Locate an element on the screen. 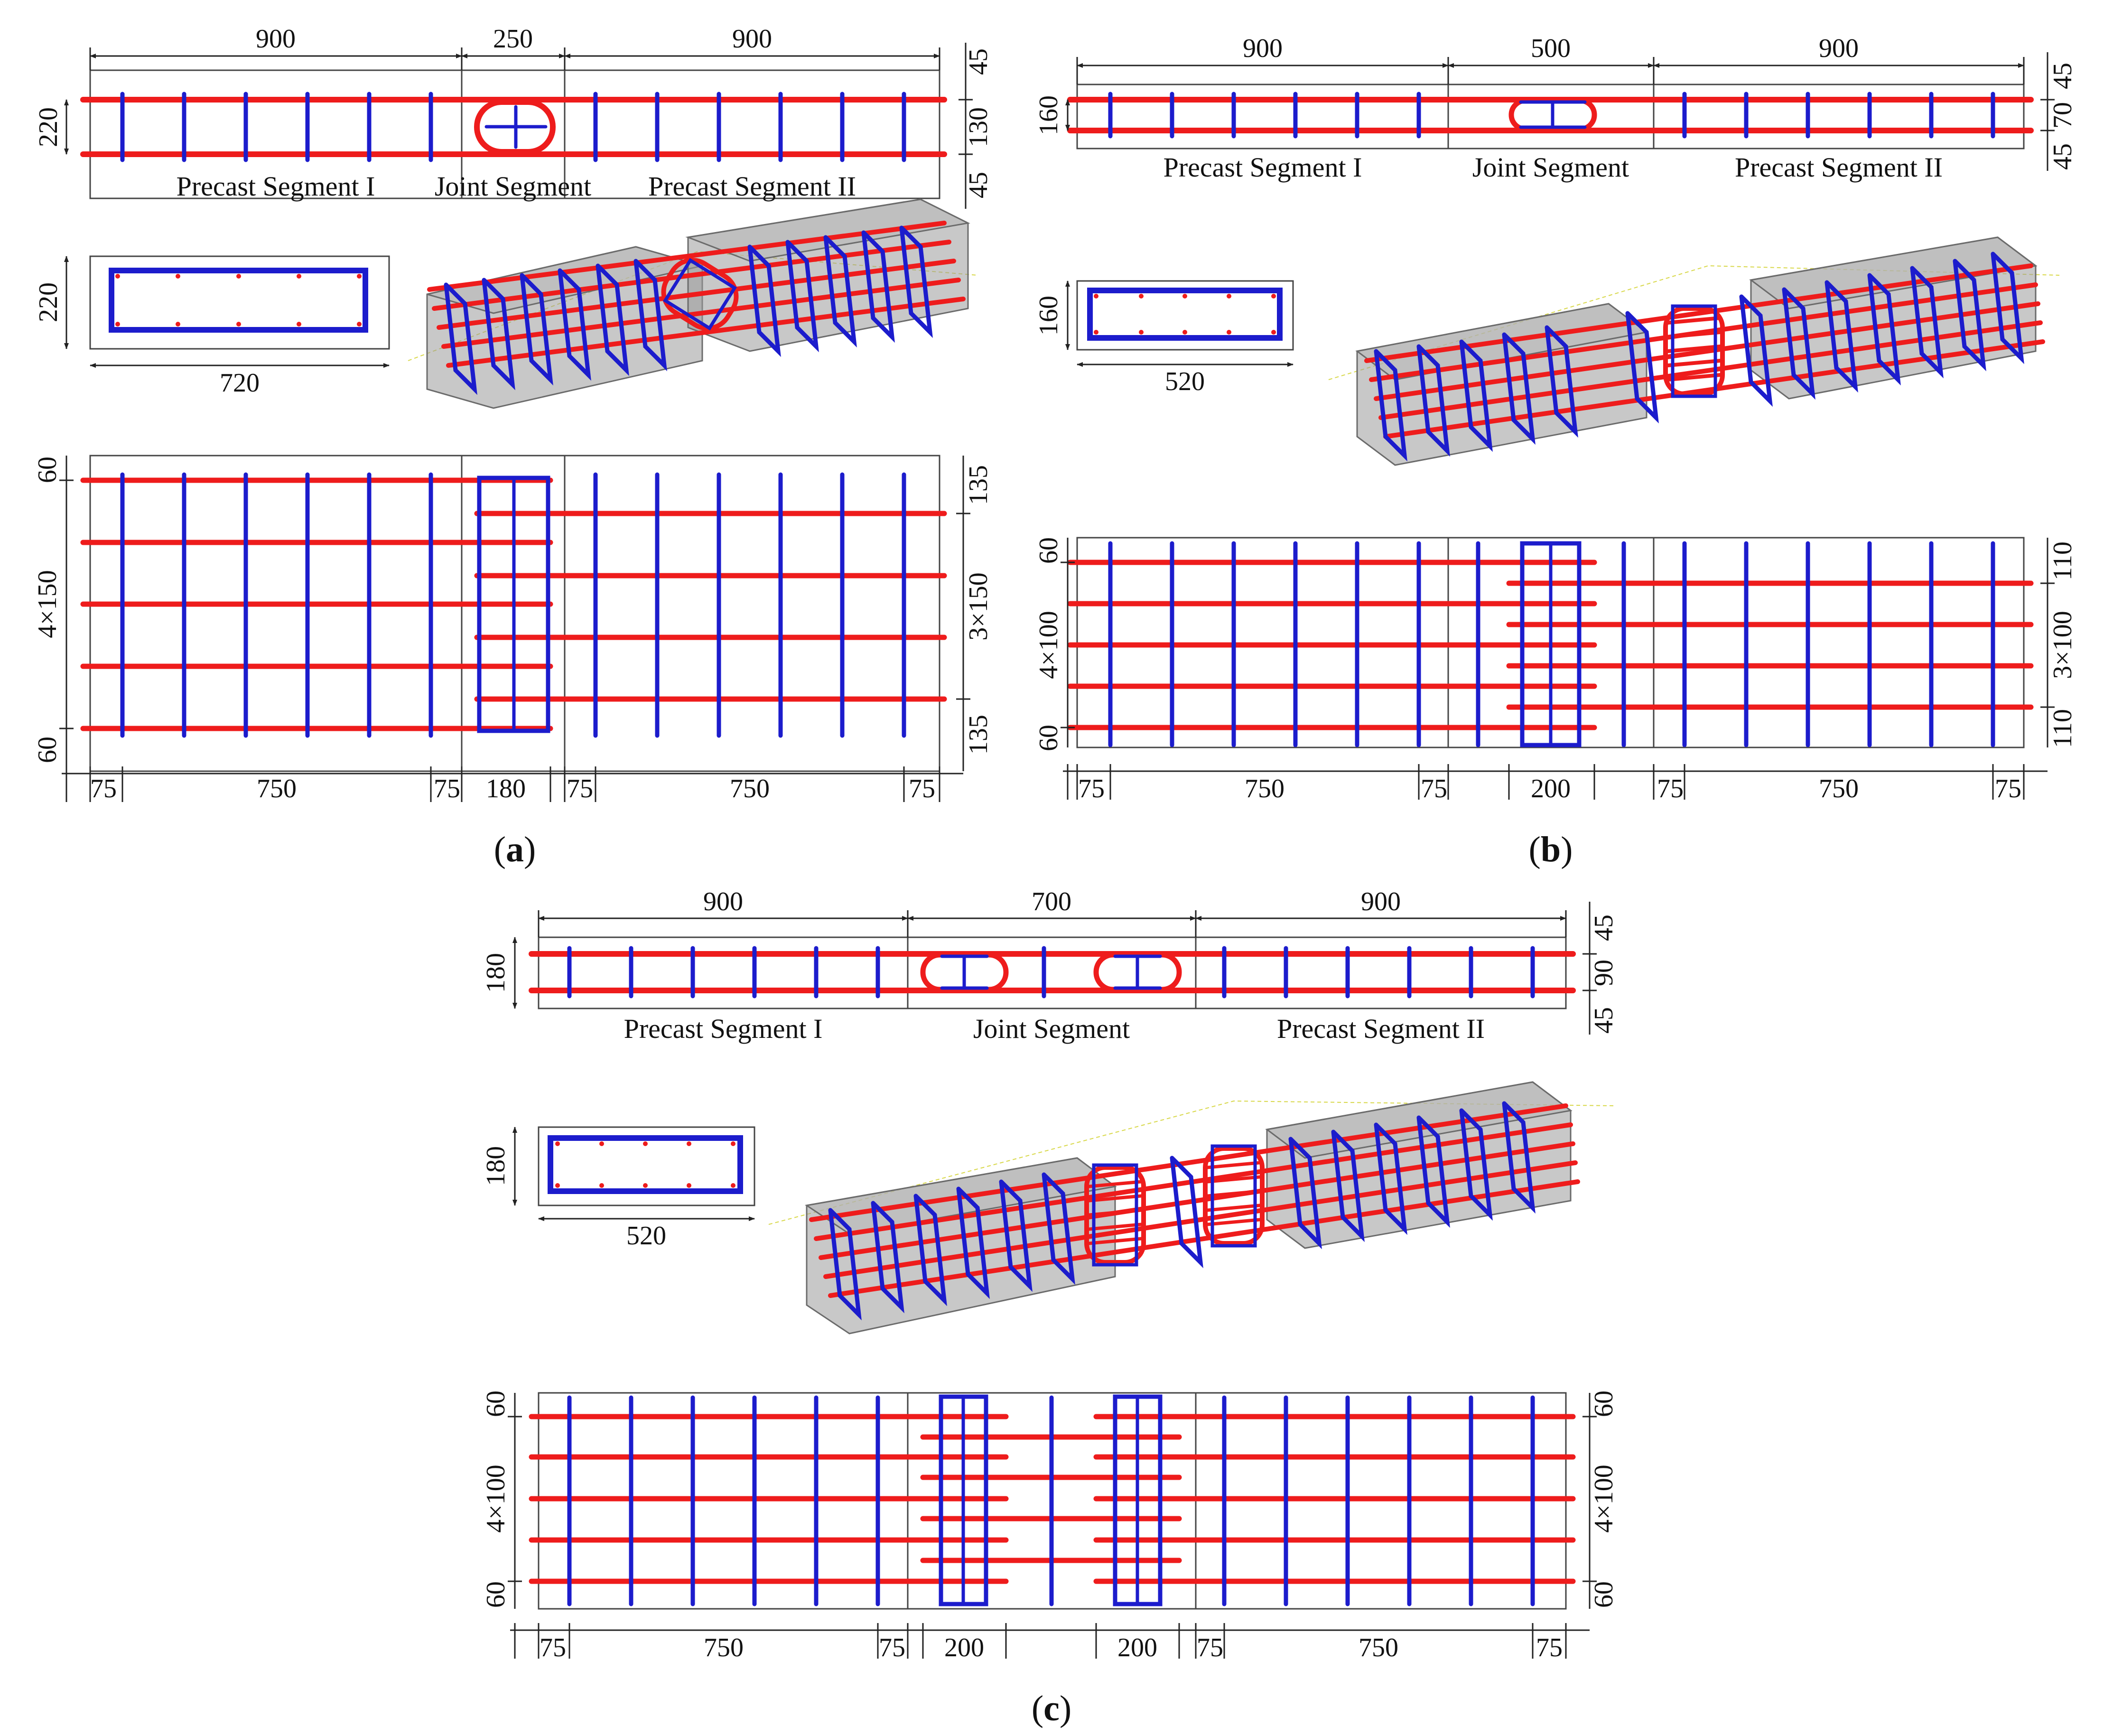 This screenshot has width=2113, height=1736. a-plan-bottom-dim-3: 75 is located at coordinates (447, 788).